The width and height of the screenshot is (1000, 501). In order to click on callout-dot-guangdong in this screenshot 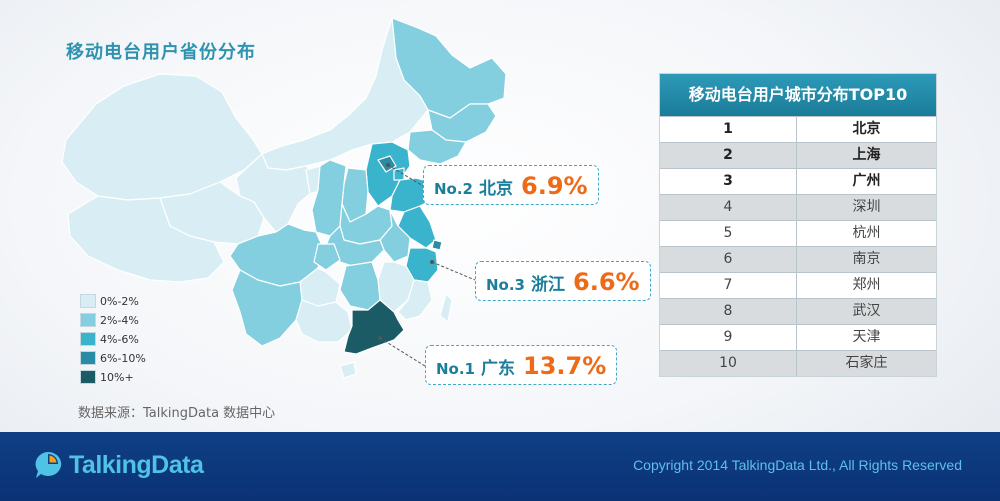, I will do `click(380, 338)`.